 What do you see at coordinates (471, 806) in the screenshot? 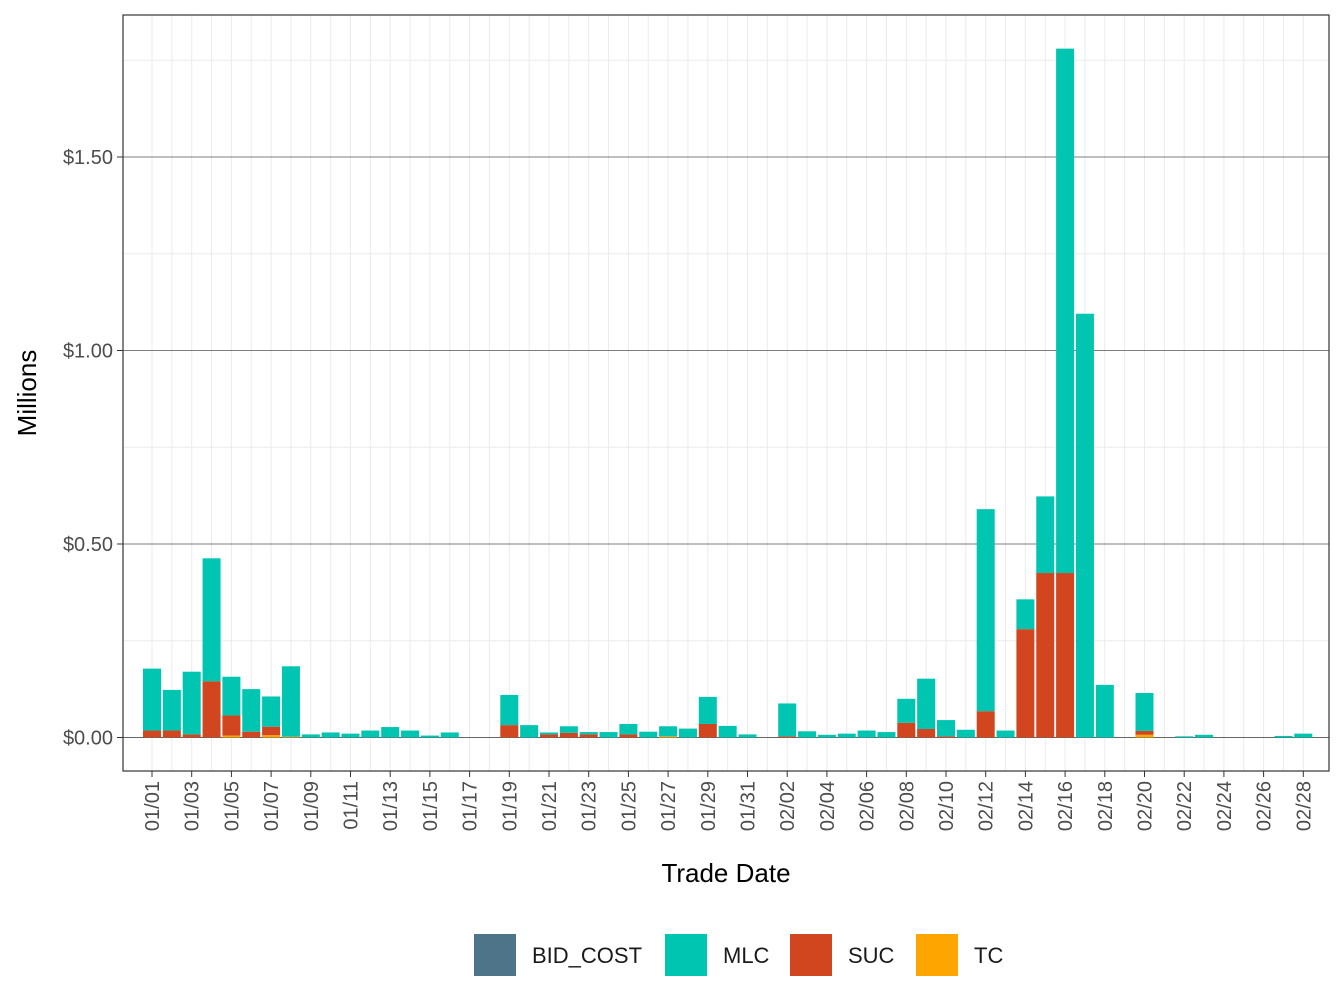
I see `x-tick-label: 01/17` at bounding box center [471, 806].